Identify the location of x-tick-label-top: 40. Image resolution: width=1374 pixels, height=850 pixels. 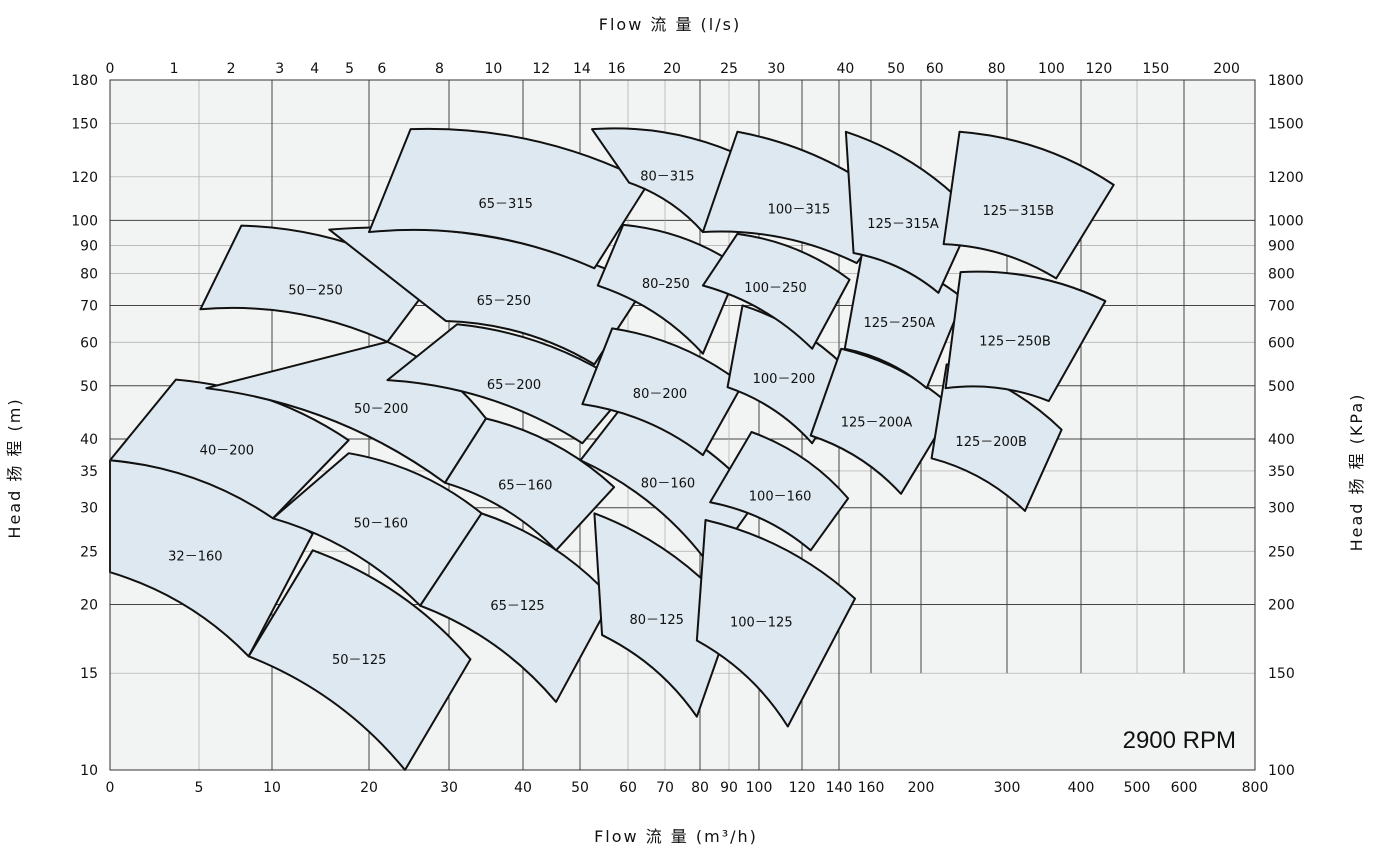
(845, 69).